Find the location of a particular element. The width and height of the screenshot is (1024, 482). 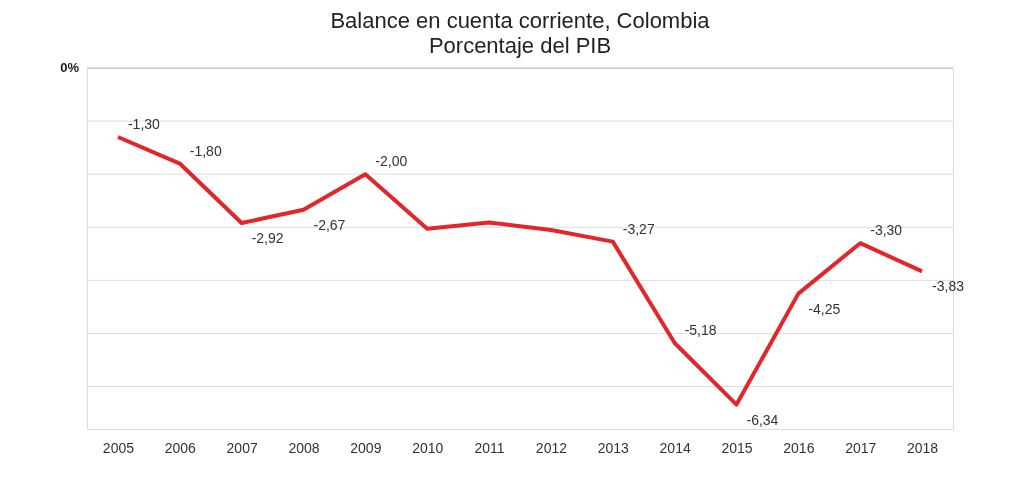

x-tick-label: 2006 is located at coordinates (180, 447).